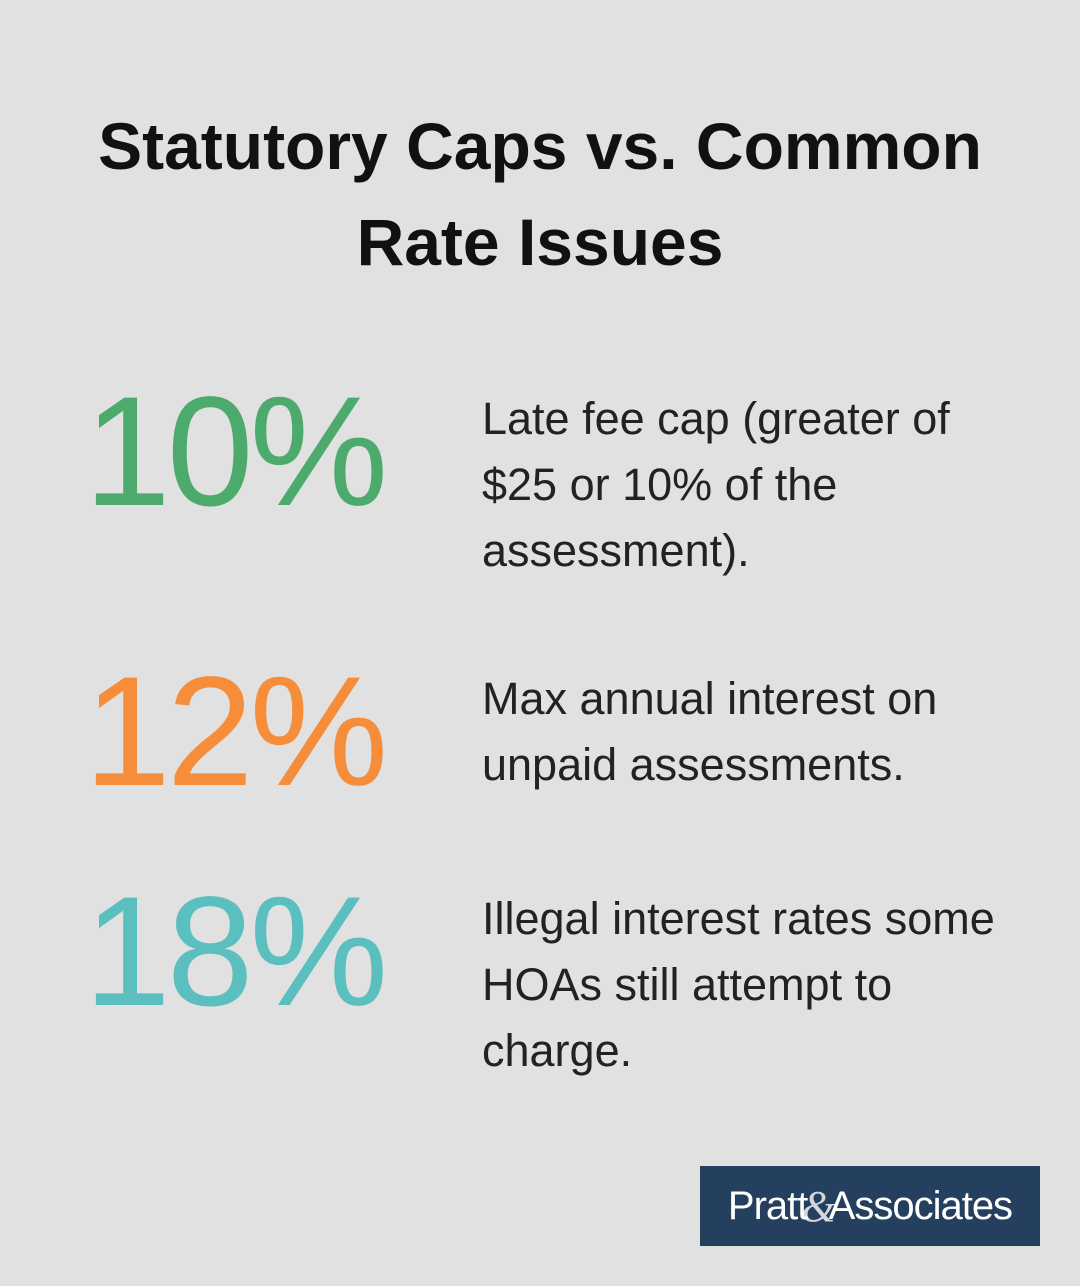 This screenshot has height=1286, width=1080. What do you see at coordinates (818, 1206) in the screenshot?
I see `logo-ampersand: &` at bounding box center [818, 1206].